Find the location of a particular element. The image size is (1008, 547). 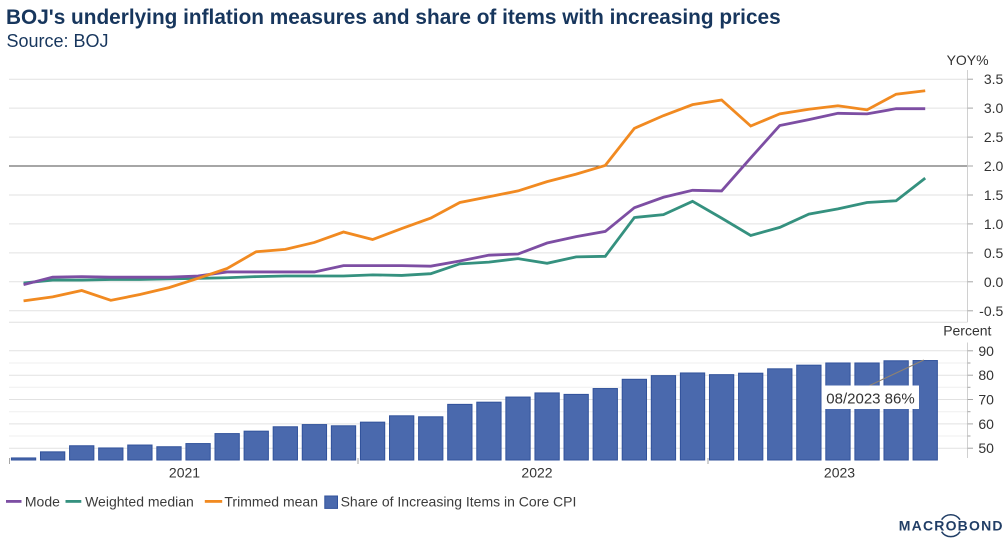

svg-text: YOY% is located at coordinates (968, 60).